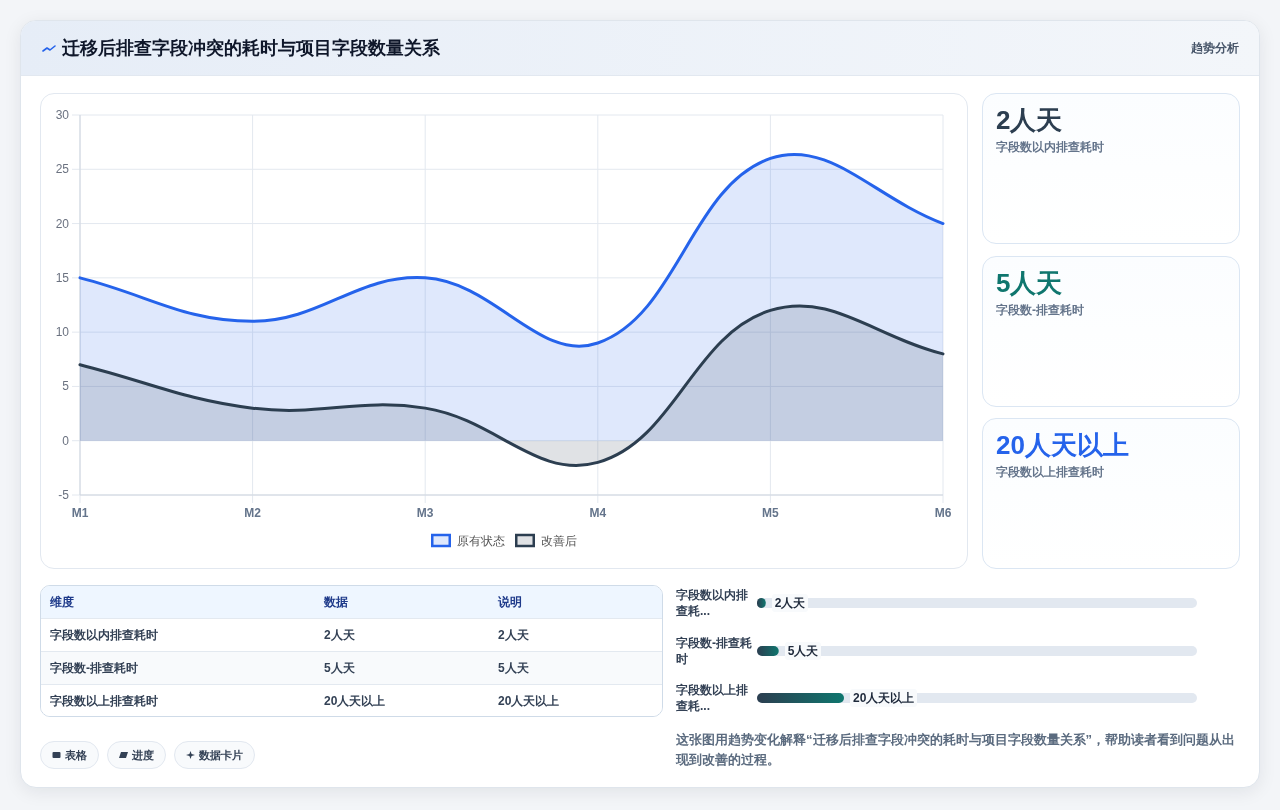 The width and height of the screenshot is (1280, 810). Describe the element at coordinates (221, 755) in the screenshot. I see `text: 数据卡片` at that location.